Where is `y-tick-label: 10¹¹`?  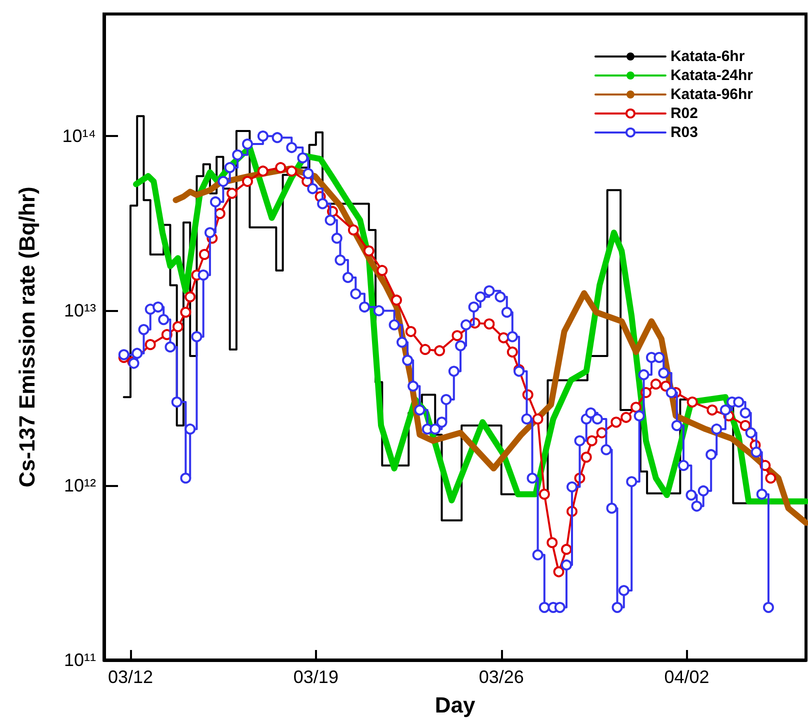
y-tick-label: 10¹¹ is located at coordinates (80, 660).